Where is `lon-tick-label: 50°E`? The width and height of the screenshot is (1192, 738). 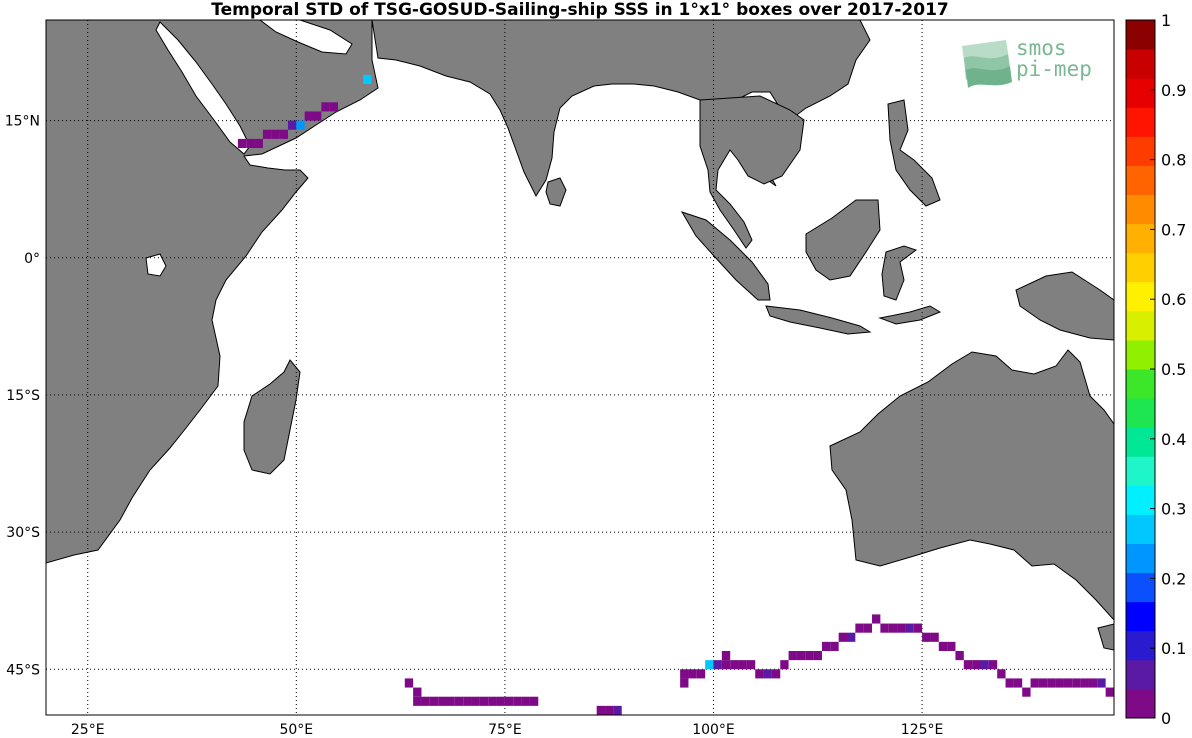
lon-tick-label: 50°E is located at coordinates (296, 730).